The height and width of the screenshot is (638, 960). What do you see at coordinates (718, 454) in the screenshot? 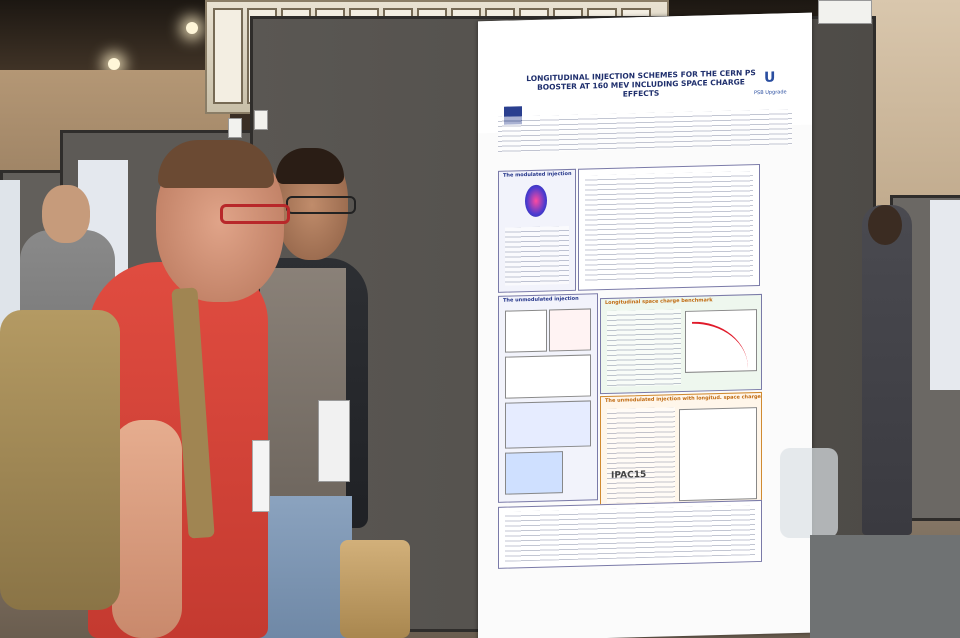
I see `signal-plots` at bounding box center [718, 454].